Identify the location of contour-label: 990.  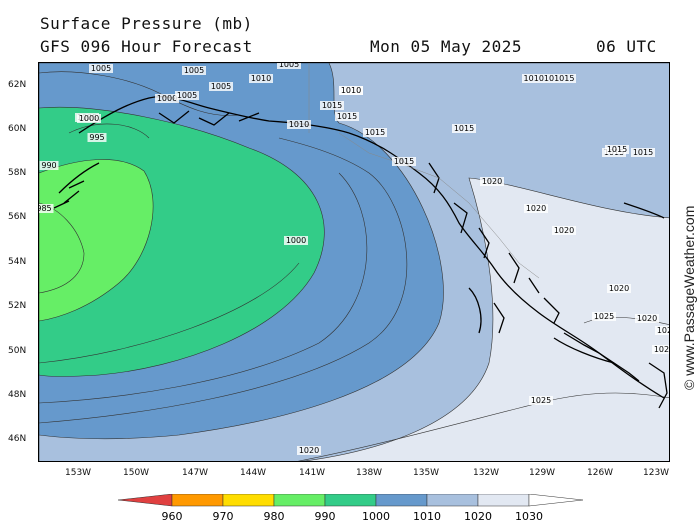
(48, 165).